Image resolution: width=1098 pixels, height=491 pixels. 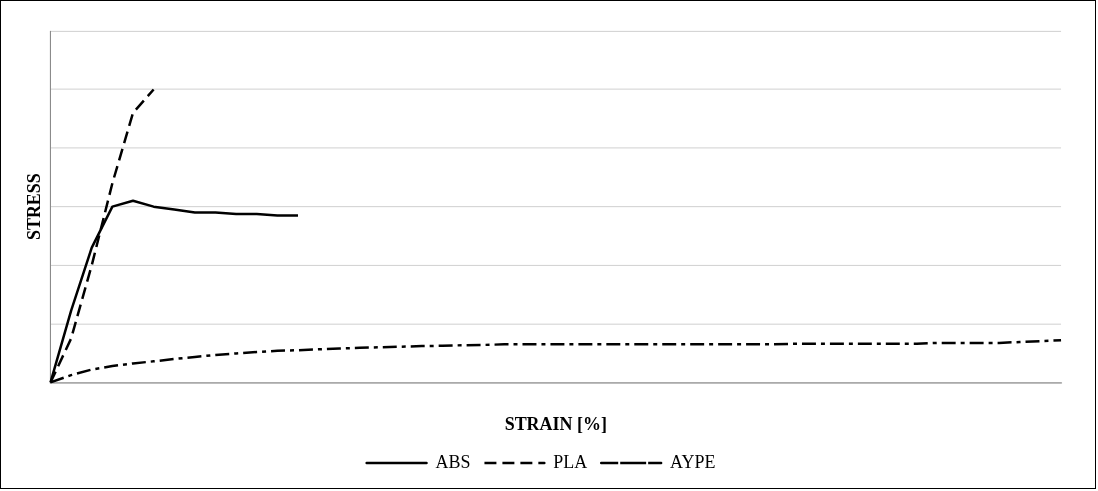 I want to click on legend-label: AYPE, so click(x=693, y=461).